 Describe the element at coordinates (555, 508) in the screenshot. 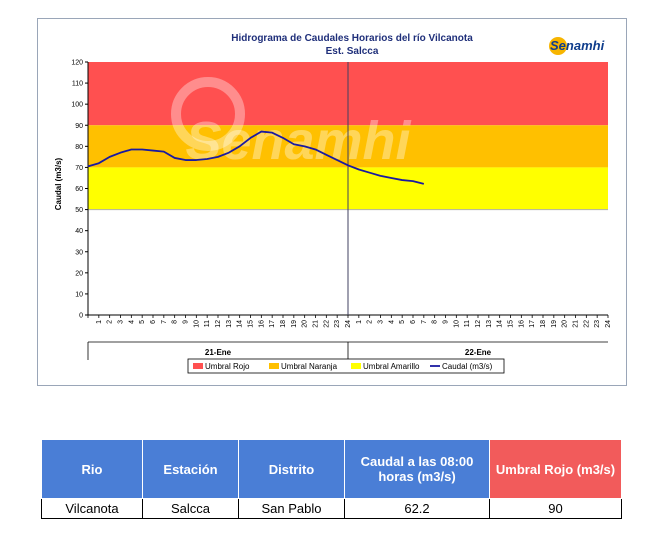

I see `cell-umbral-rojo: 90` at that location.